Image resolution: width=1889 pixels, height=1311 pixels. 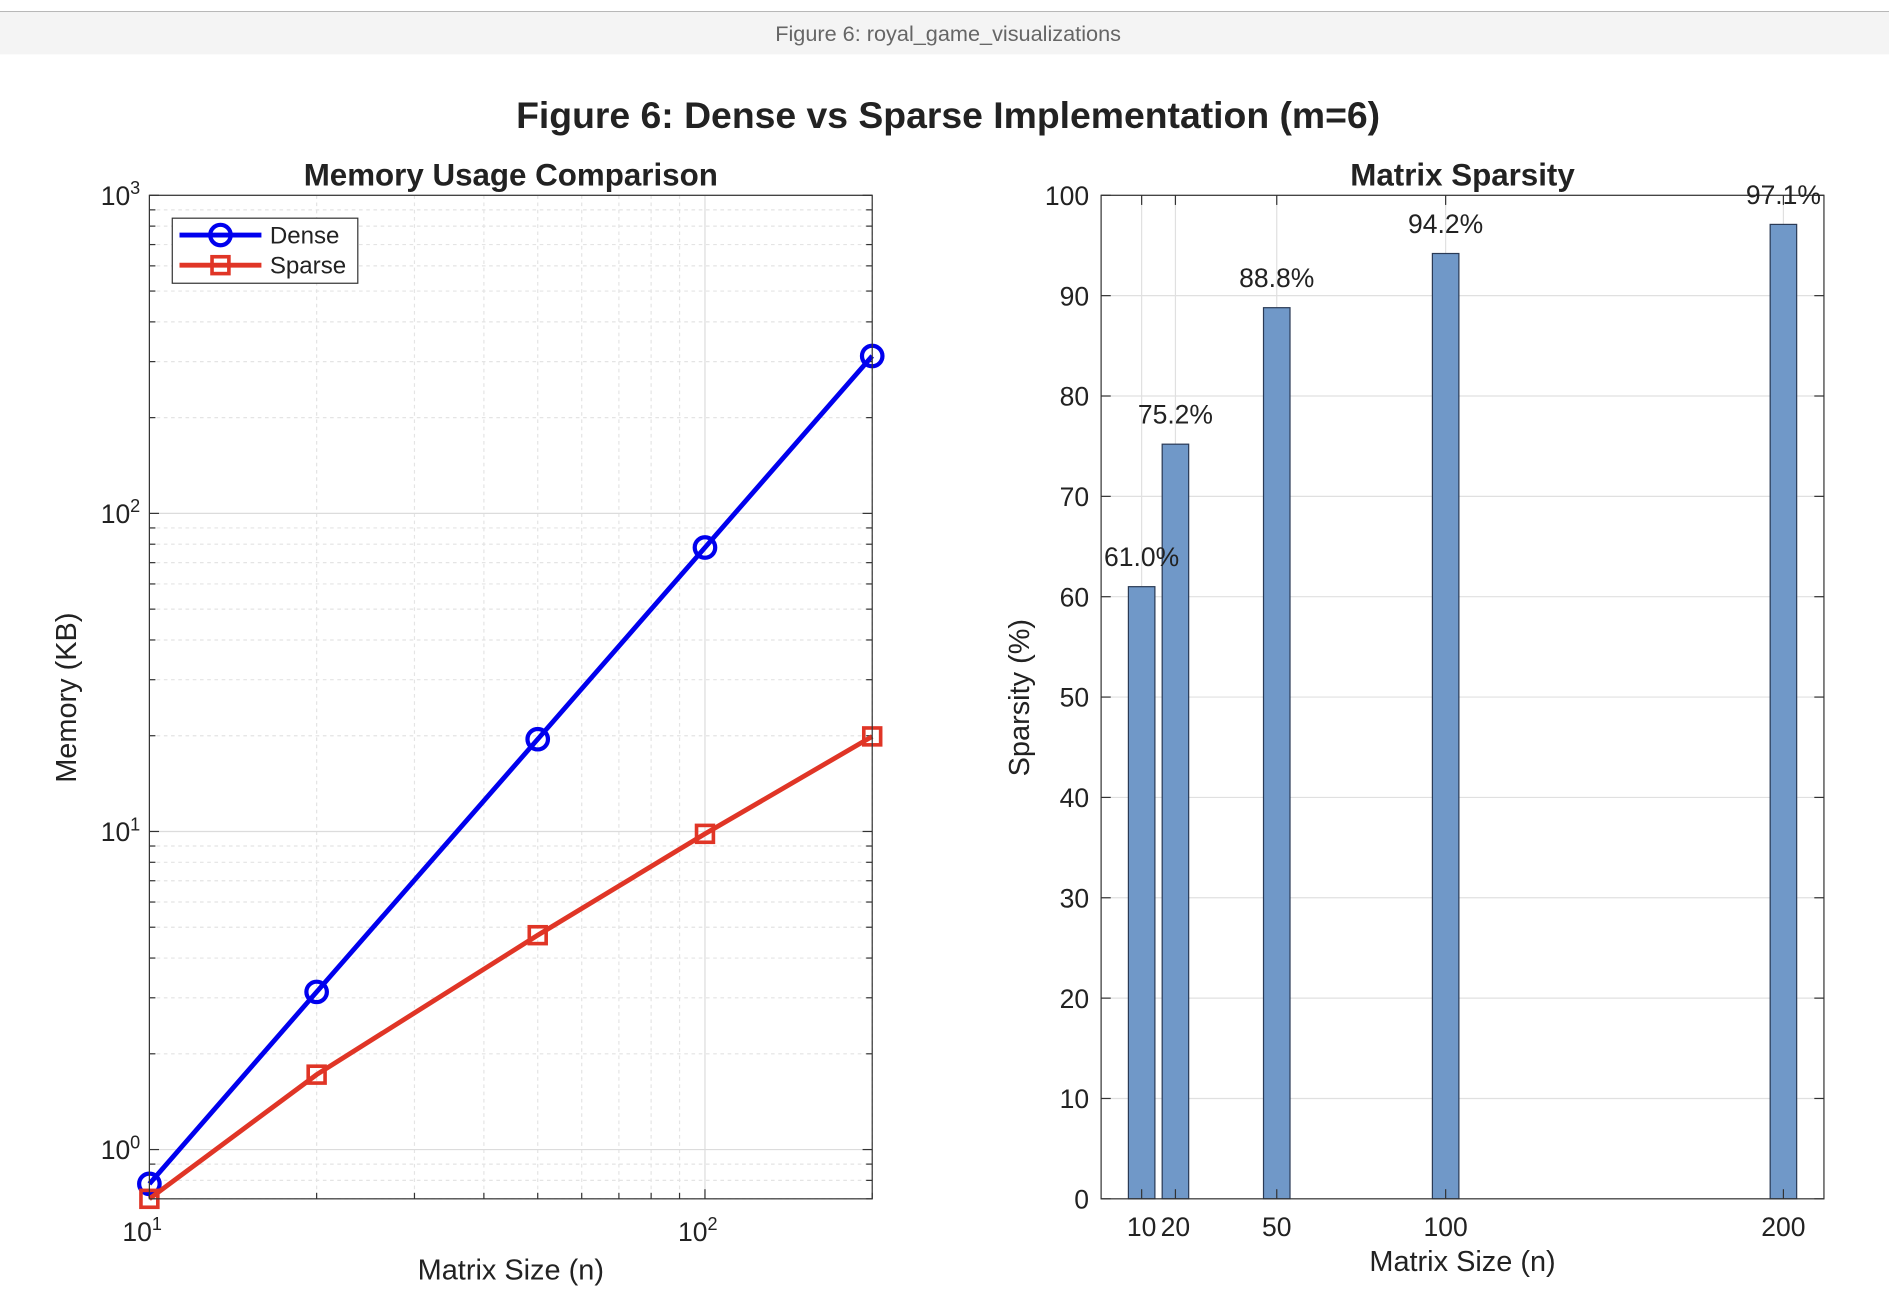 I want to click on window-title-bar, so click(x=944, y=33).